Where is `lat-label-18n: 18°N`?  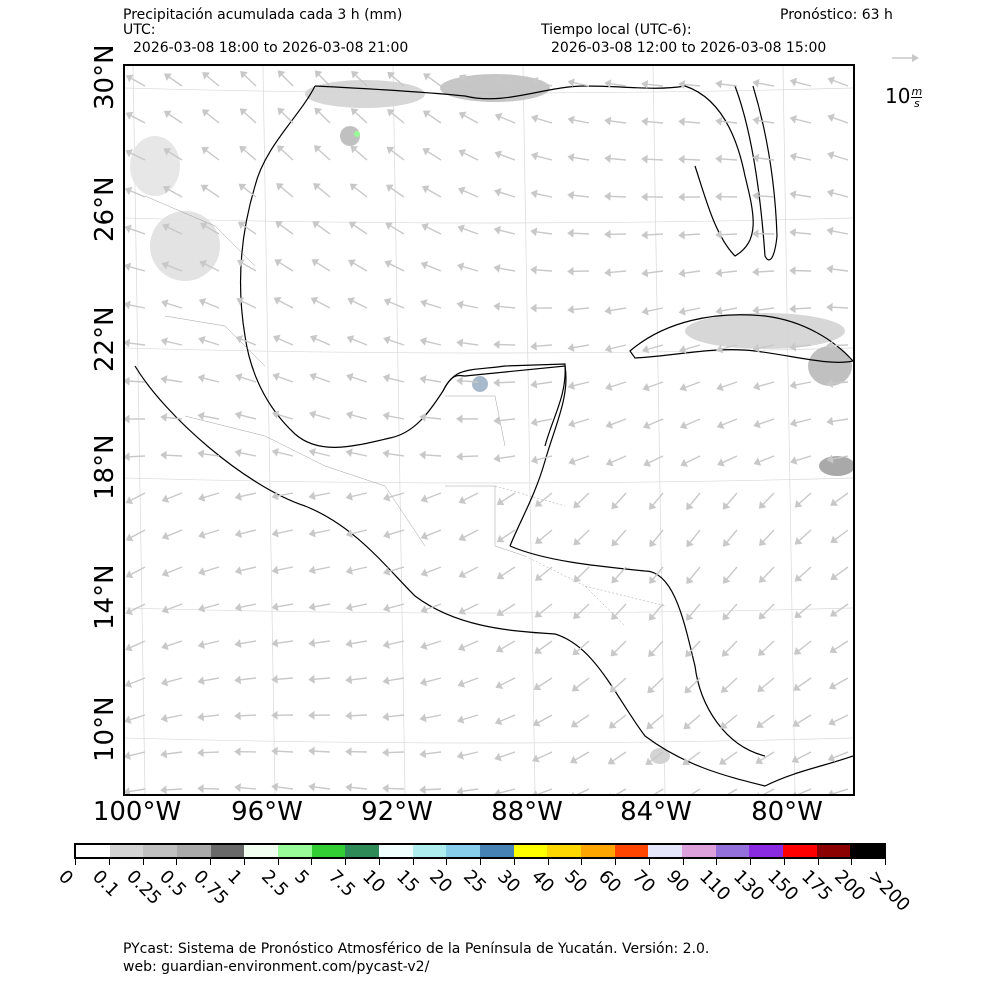 lat-label-18n: 18°N is located at coordinates (105, 467).